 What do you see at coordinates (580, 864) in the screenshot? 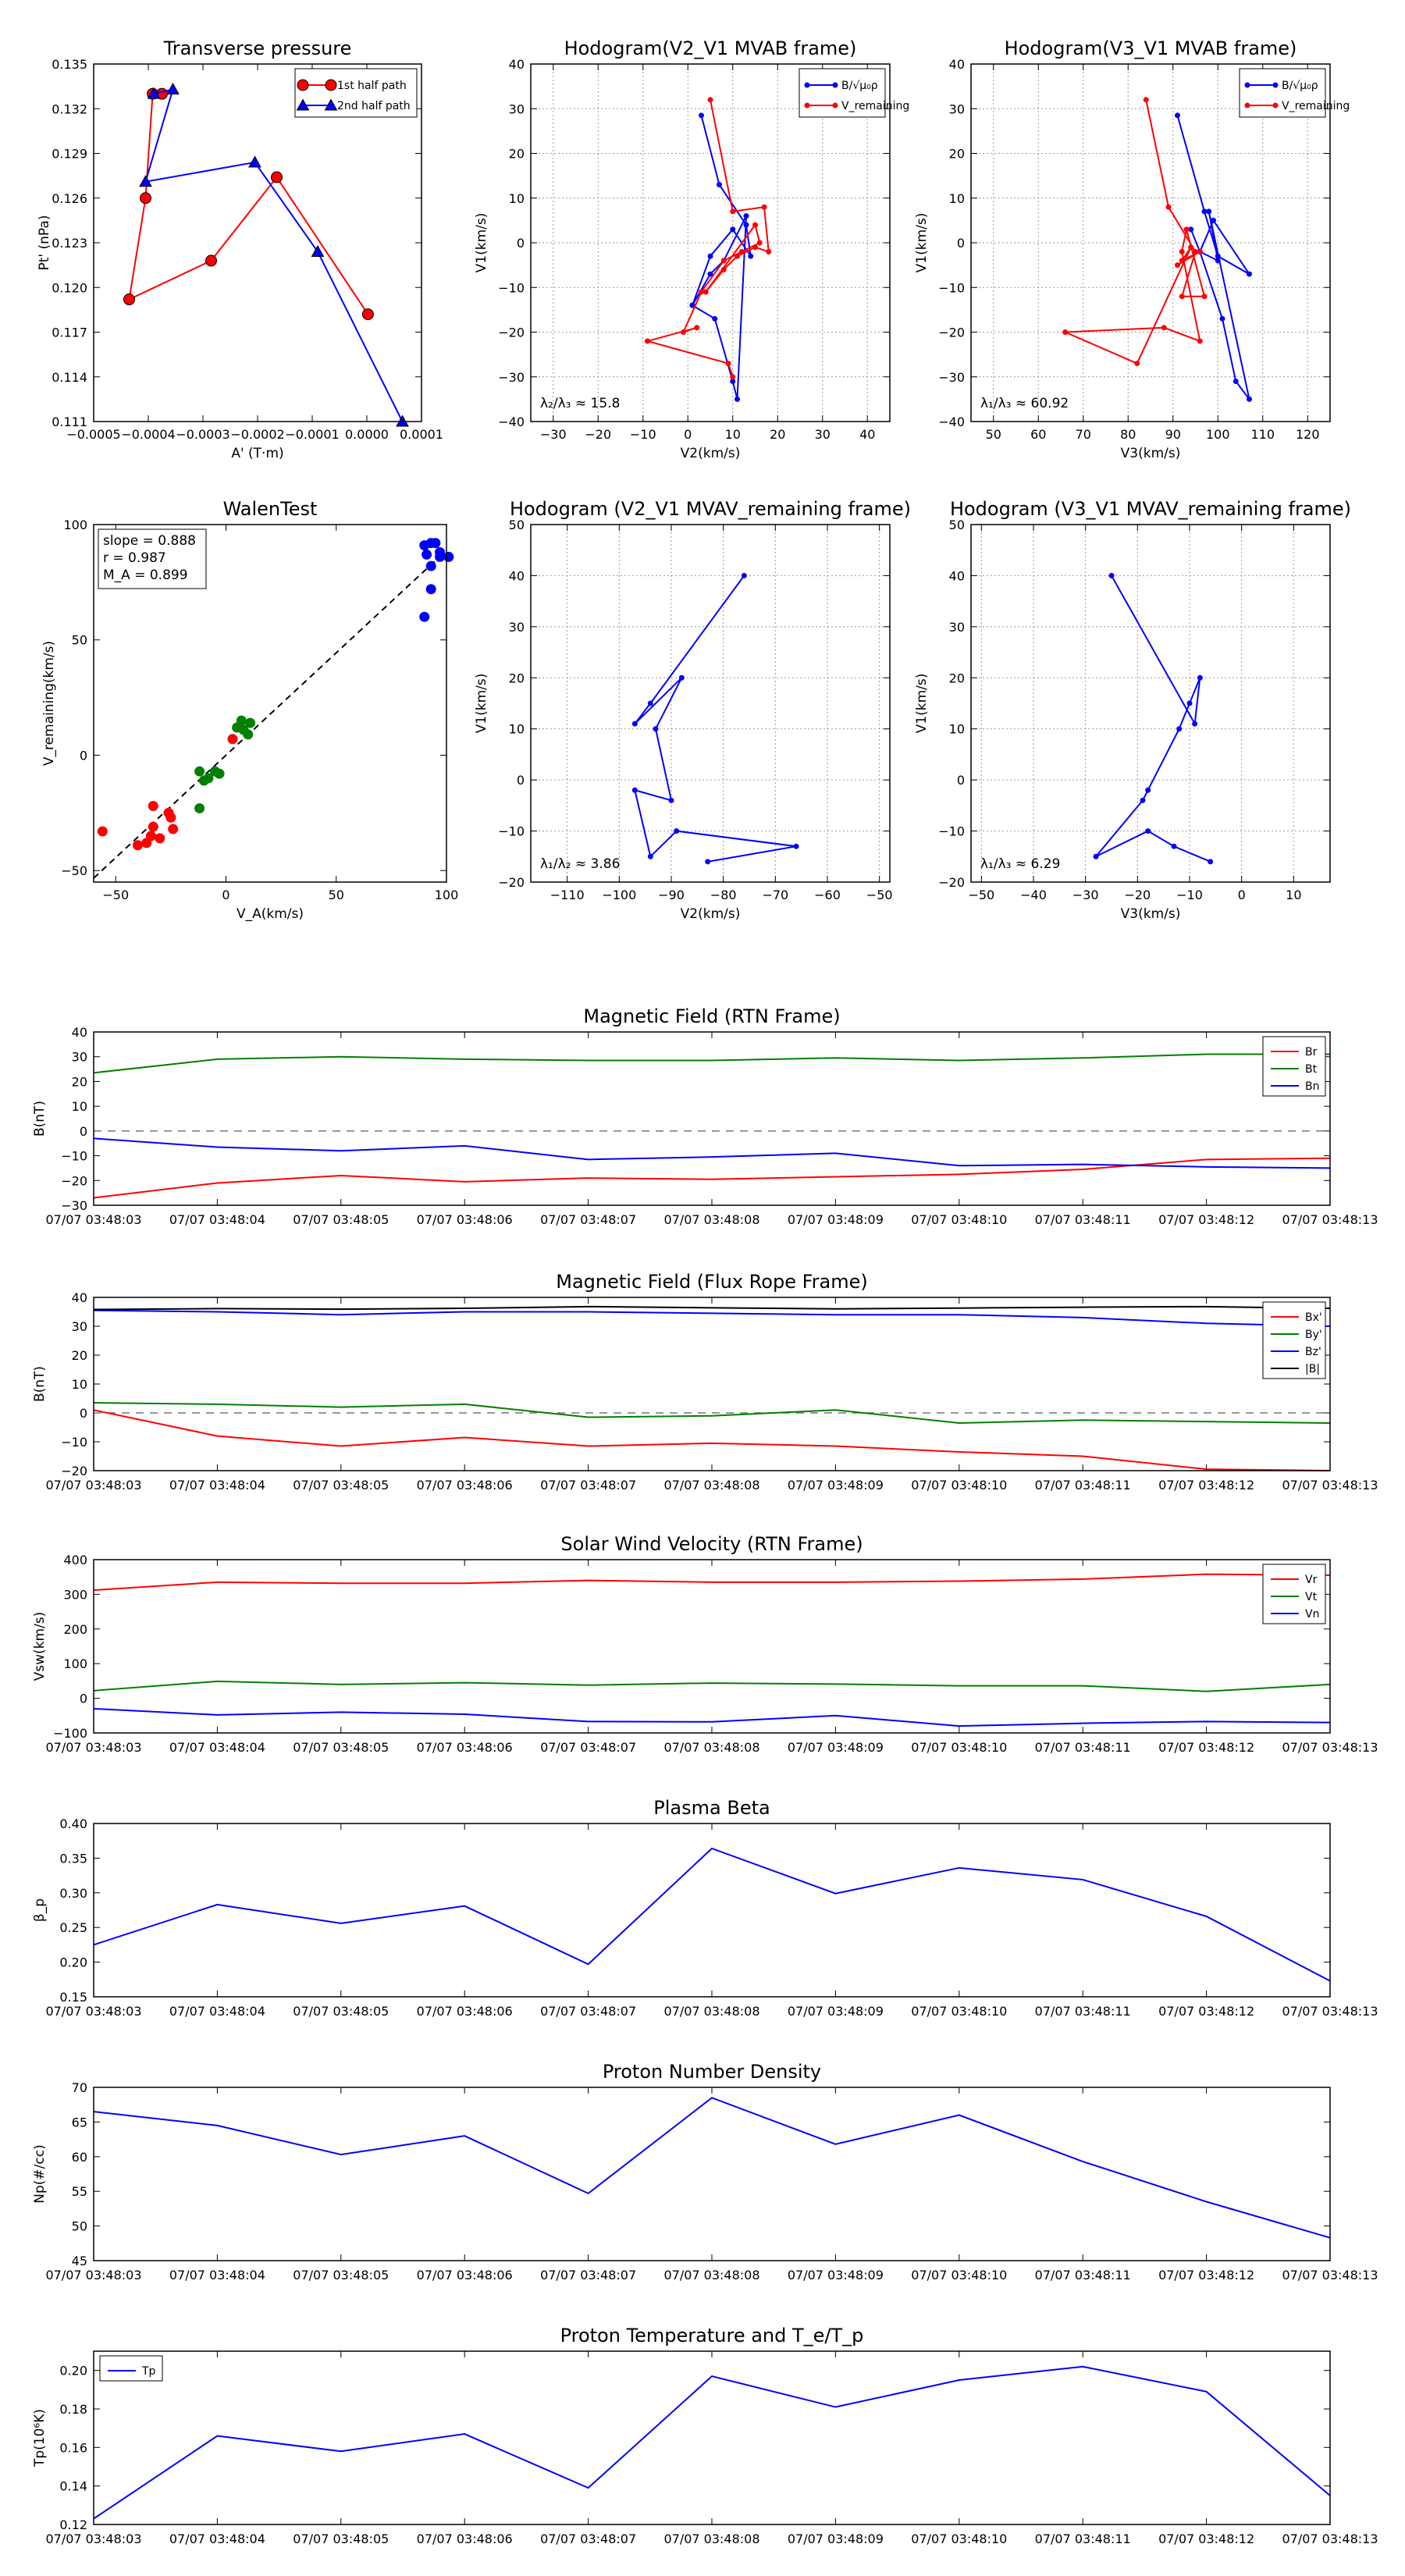
I see `eigen-ratio-annotation: λ₁/λ₂ ≈ 3.86` at bounding box center [580, 864].